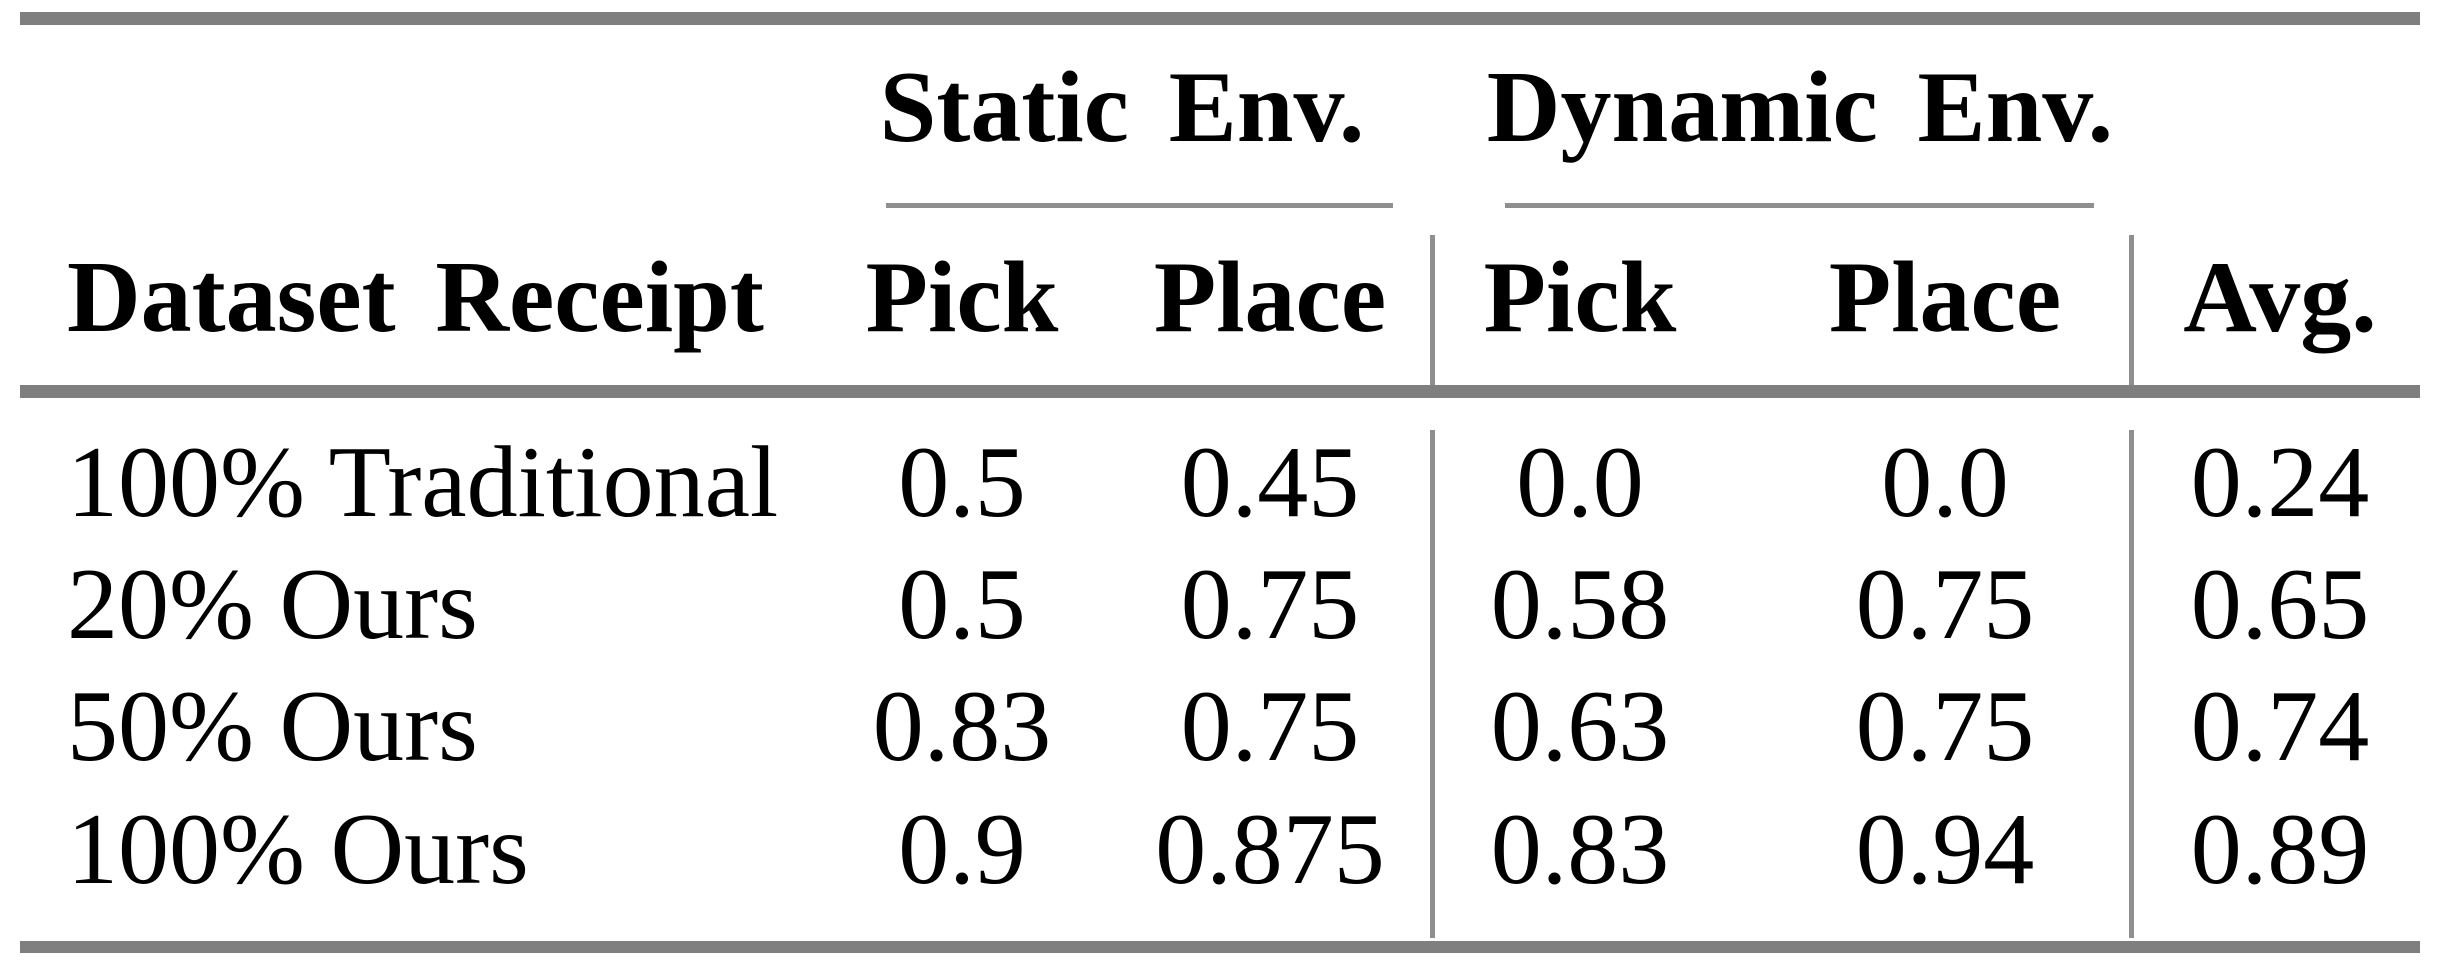 The width and height of the screenshot is (2440, 966). I want to click on vertical-rule-static-dynamic-body, so click(1432, 684).